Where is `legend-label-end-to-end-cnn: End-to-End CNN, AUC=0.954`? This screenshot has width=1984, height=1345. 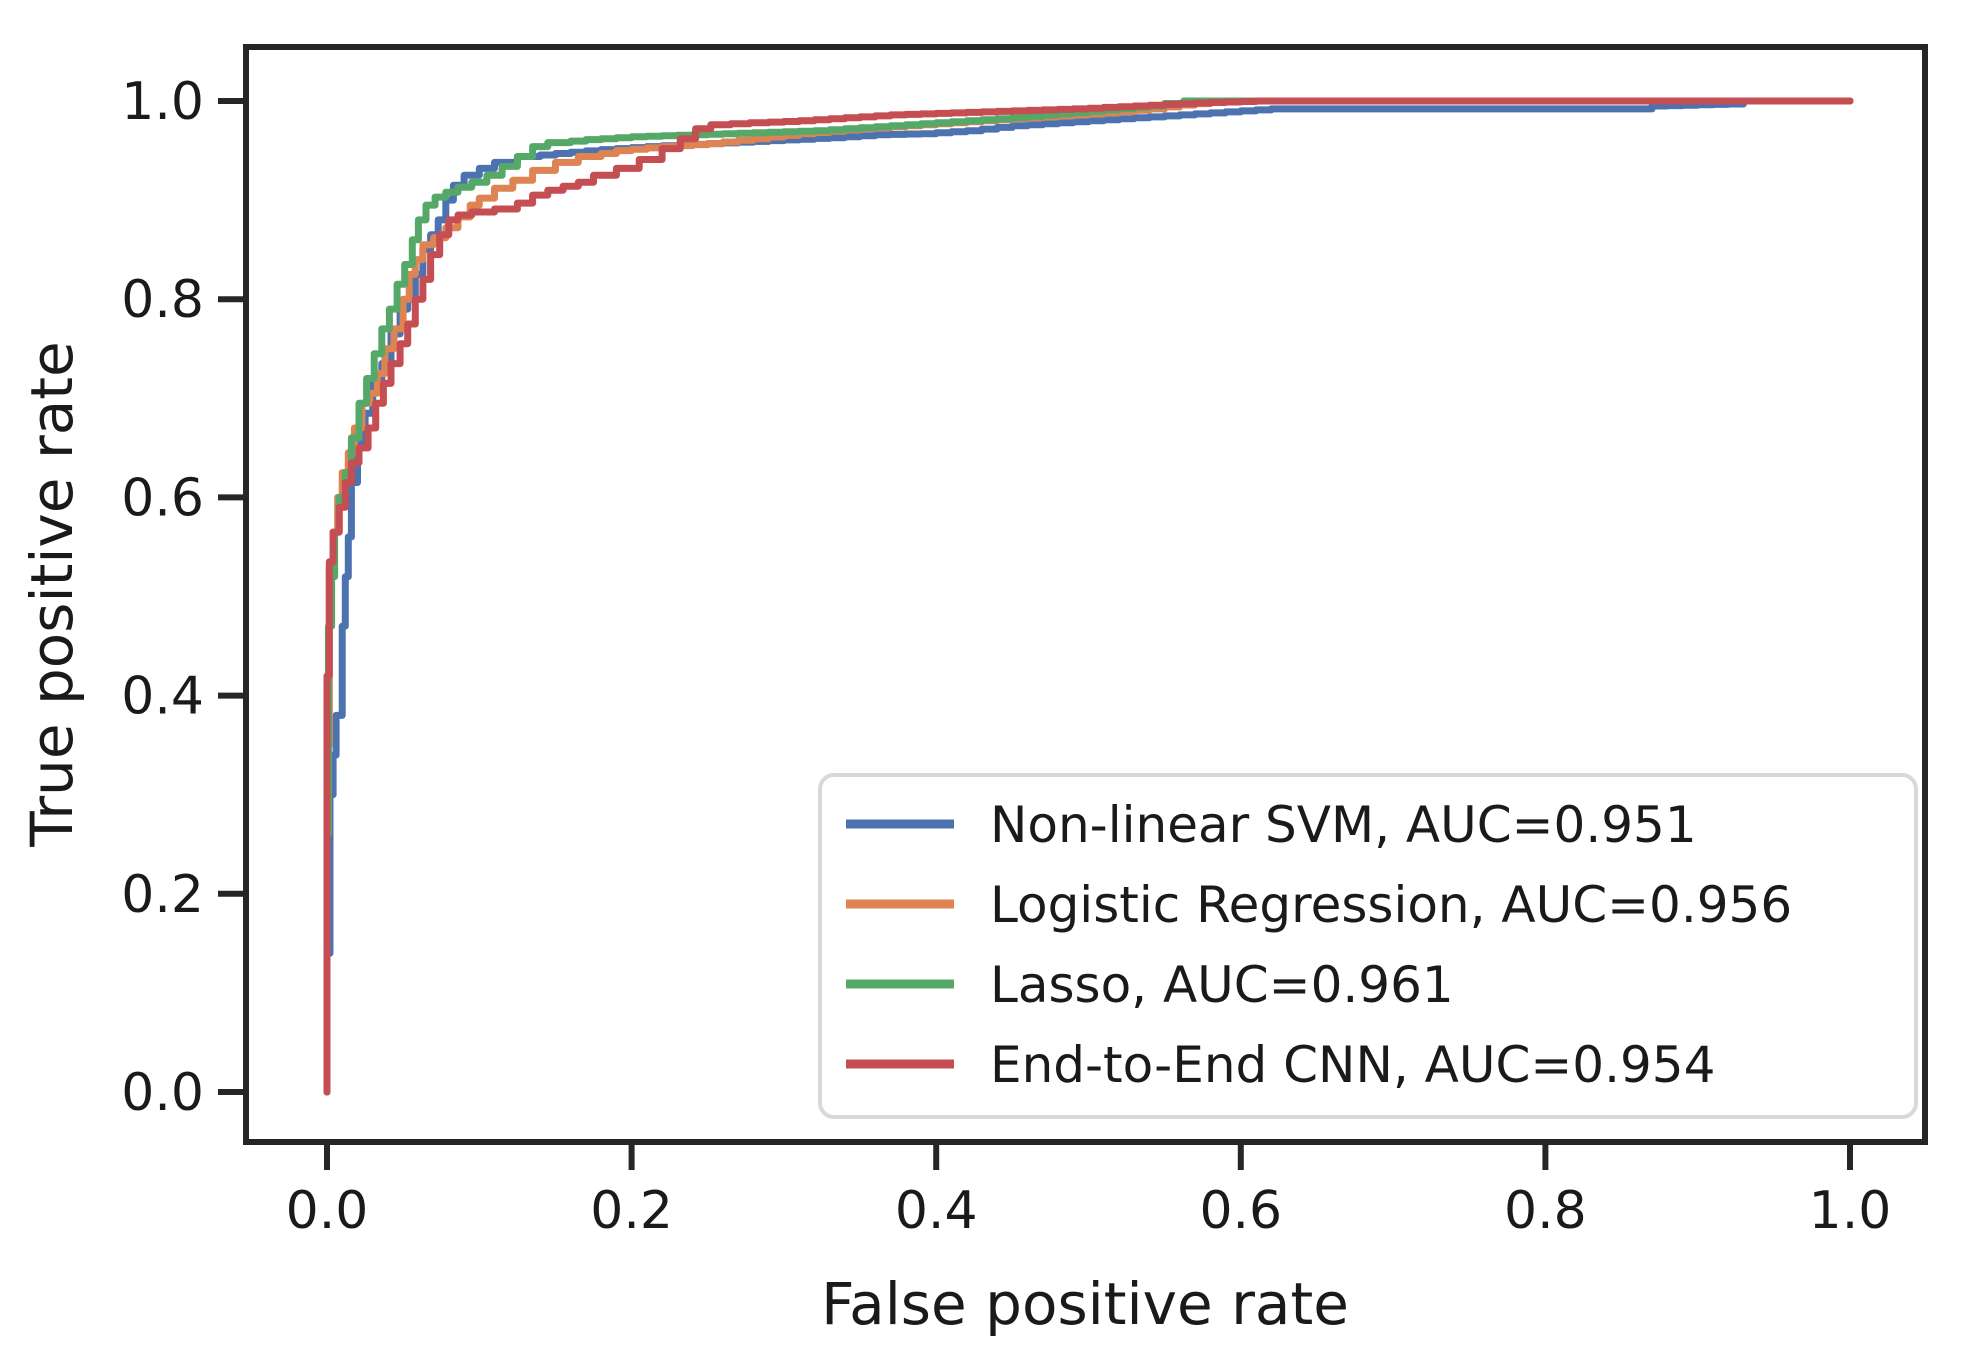 legend-label-end-to-end-cnn: End-to-End CNN, AUC=0.954 is located at coordinates (1352, 1065).